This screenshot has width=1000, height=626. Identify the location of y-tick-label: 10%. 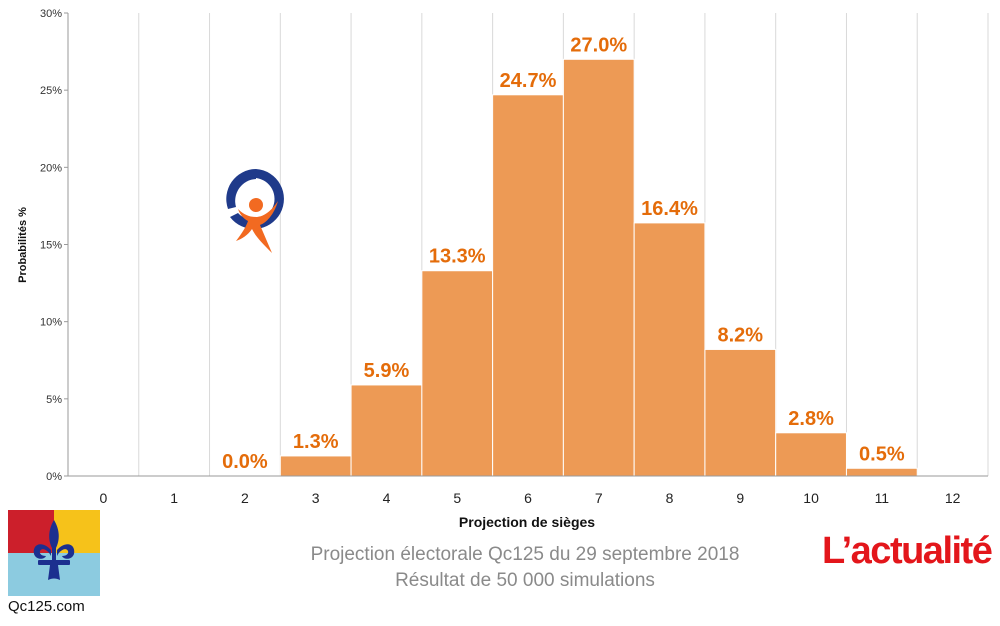
(51, 323).